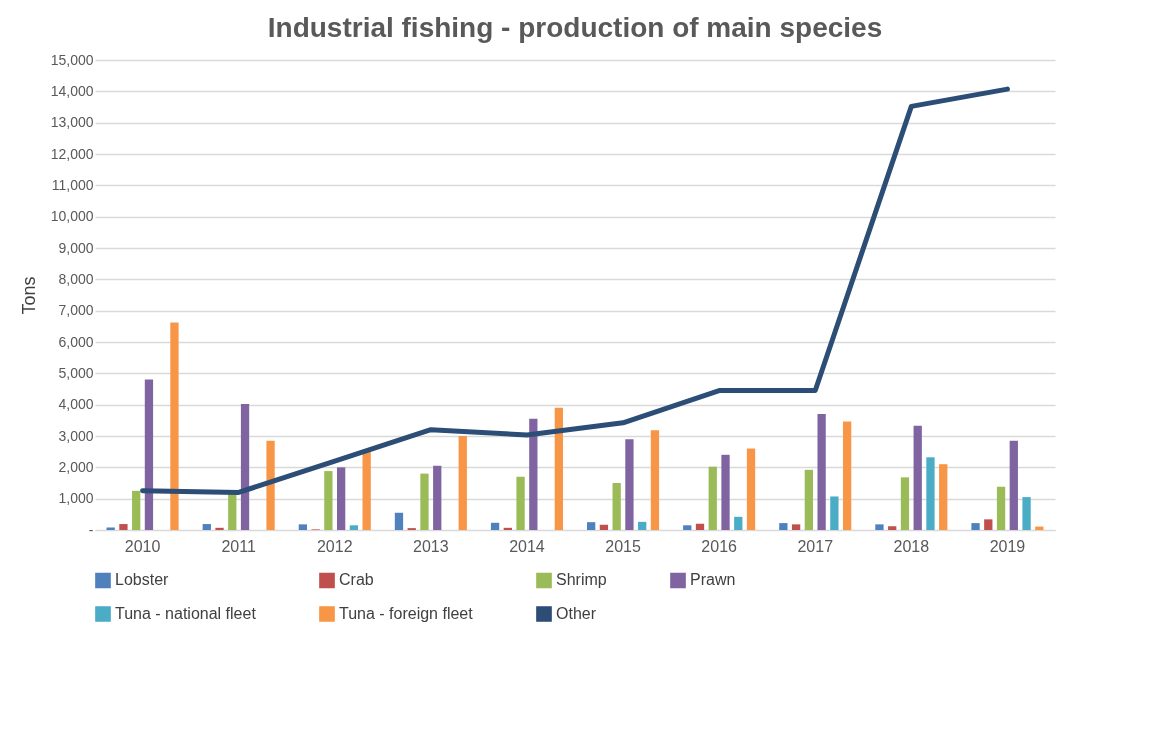 Image resolution: width=1169 pixels, height=747 pixels. I want to click on y-tick-label: 5,000, so click(76, 372).